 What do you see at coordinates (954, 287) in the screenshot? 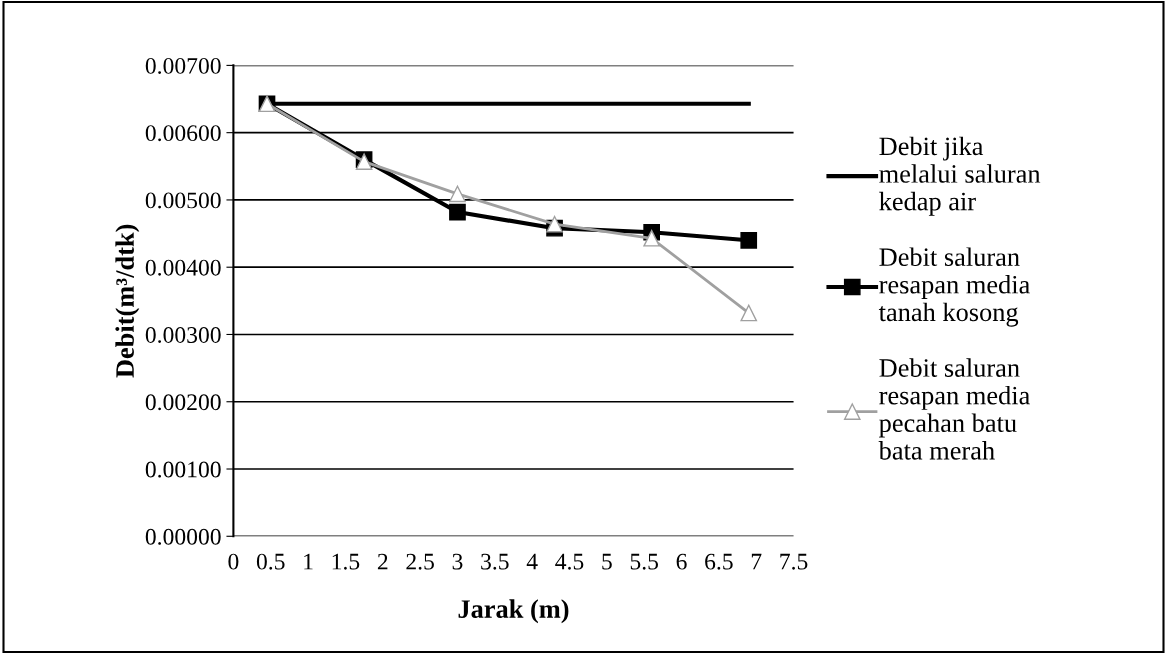
I see `legend-label: Debit saluran resapan media tanah kosong` at bounding box center [954, 287].